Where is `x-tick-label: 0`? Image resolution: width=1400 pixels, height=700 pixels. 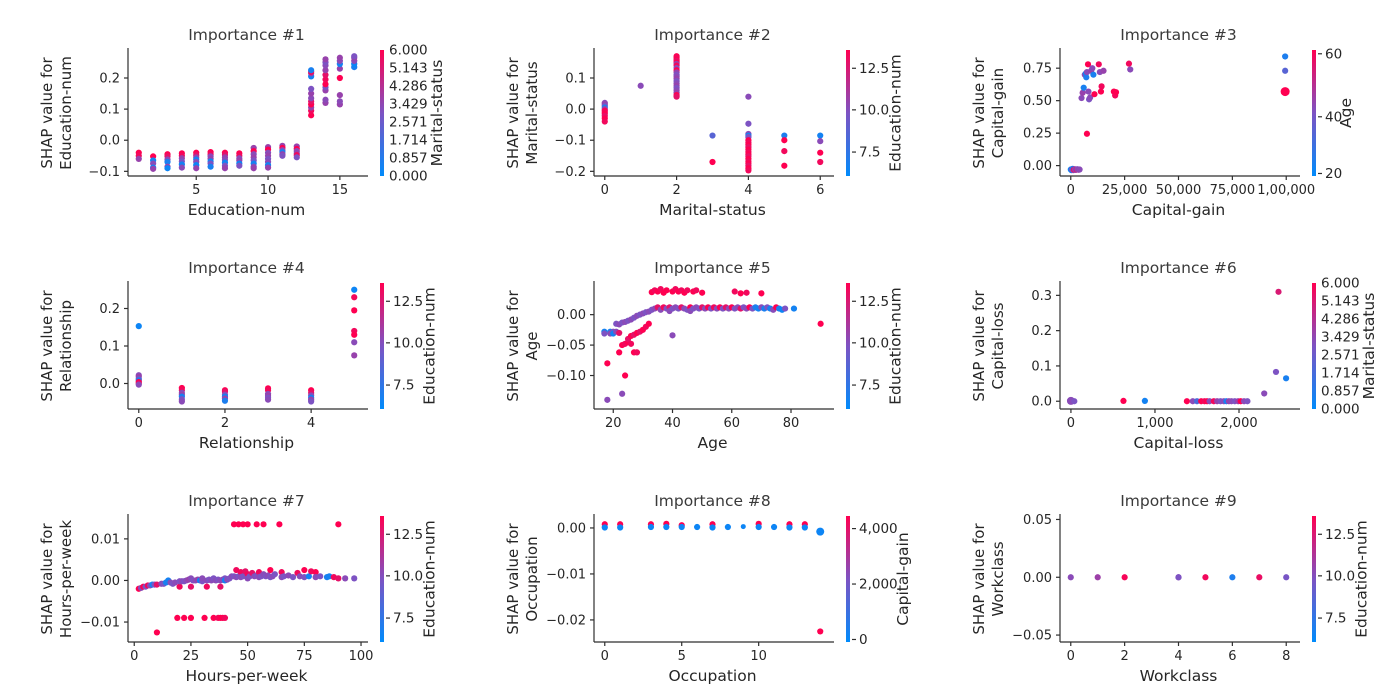 x-tick-label: 0 is located at coordinates (605, 656).